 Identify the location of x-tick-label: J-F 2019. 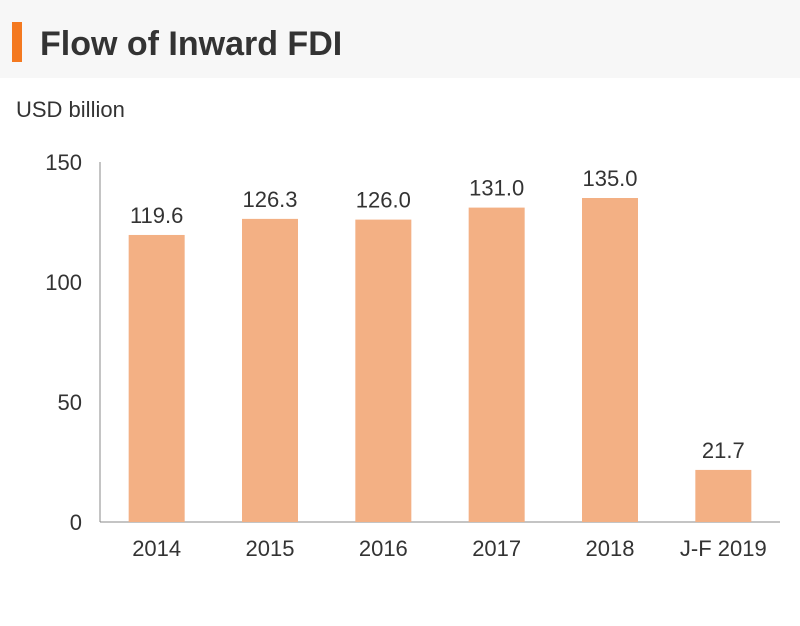
(723, 548).